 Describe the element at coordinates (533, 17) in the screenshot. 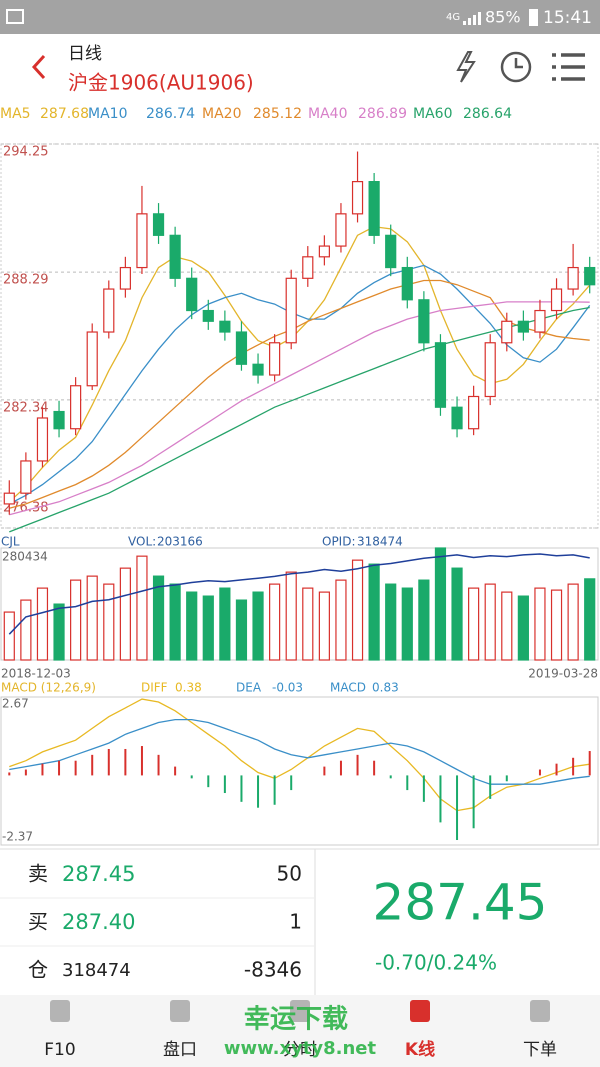

I see `battery-icon` at that location.